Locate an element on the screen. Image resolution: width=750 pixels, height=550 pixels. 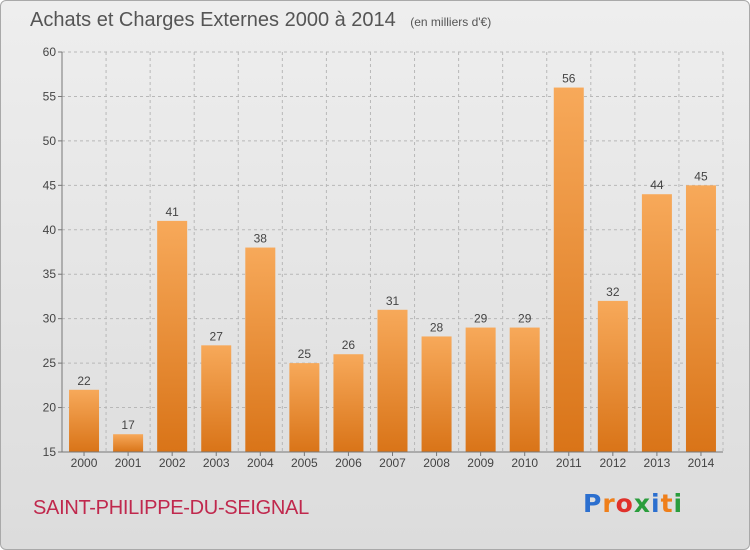
logo-letter: P is located at coordinates (593, 503).